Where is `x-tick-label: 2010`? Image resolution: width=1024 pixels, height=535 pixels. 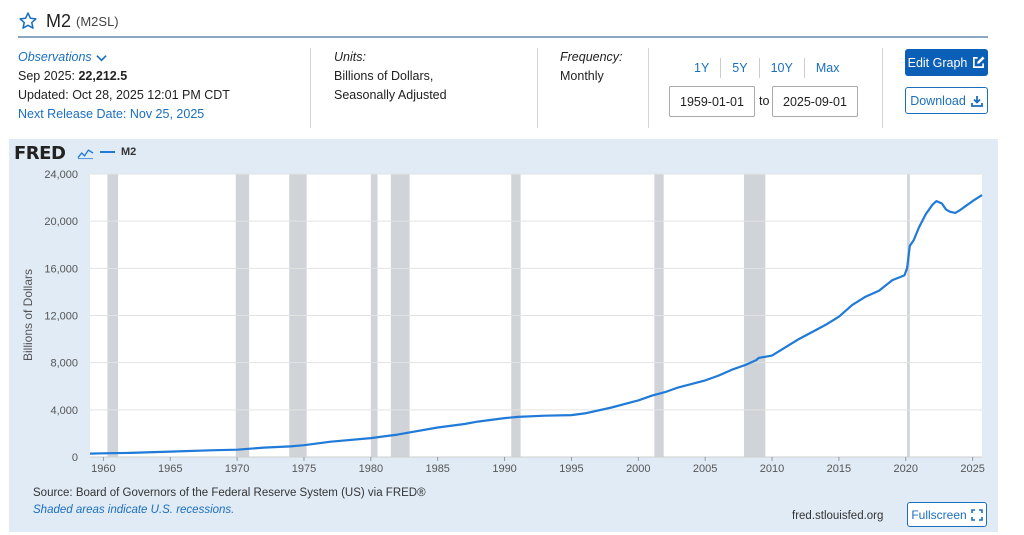
x-tick-label: 2010 is located at coordinates (772, 469).